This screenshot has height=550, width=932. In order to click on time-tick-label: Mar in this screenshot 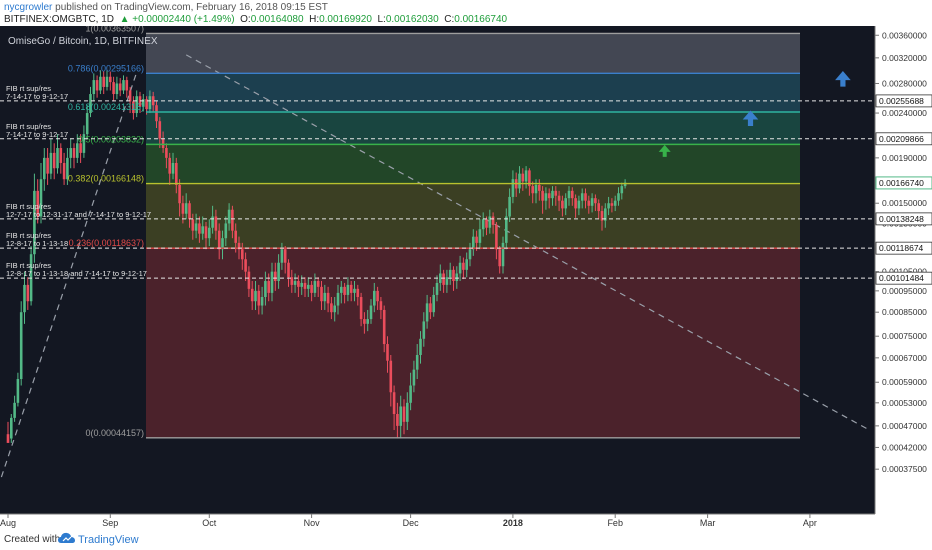, I will do `click(708, 523)`.